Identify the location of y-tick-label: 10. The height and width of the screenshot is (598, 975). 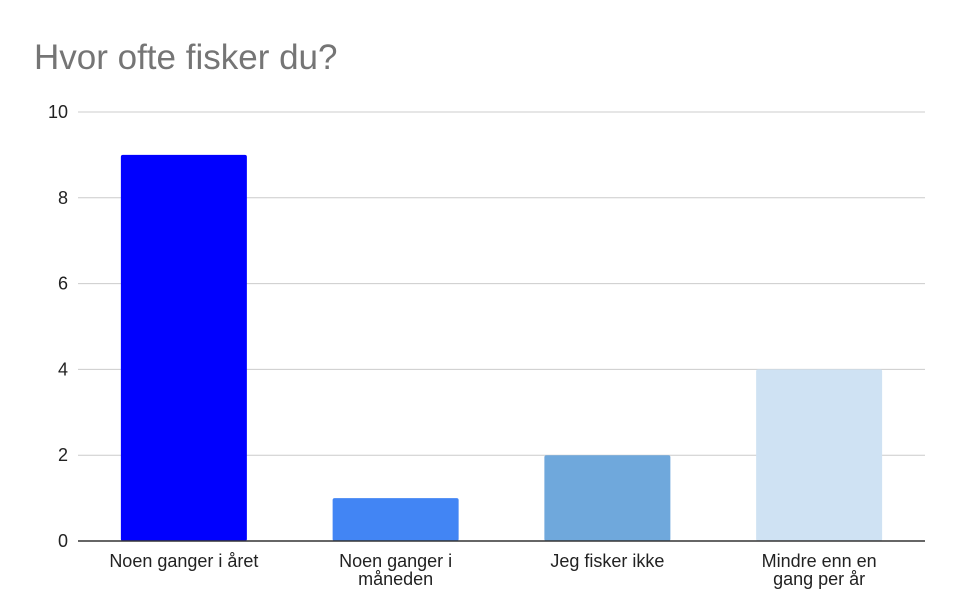
(58, 112).